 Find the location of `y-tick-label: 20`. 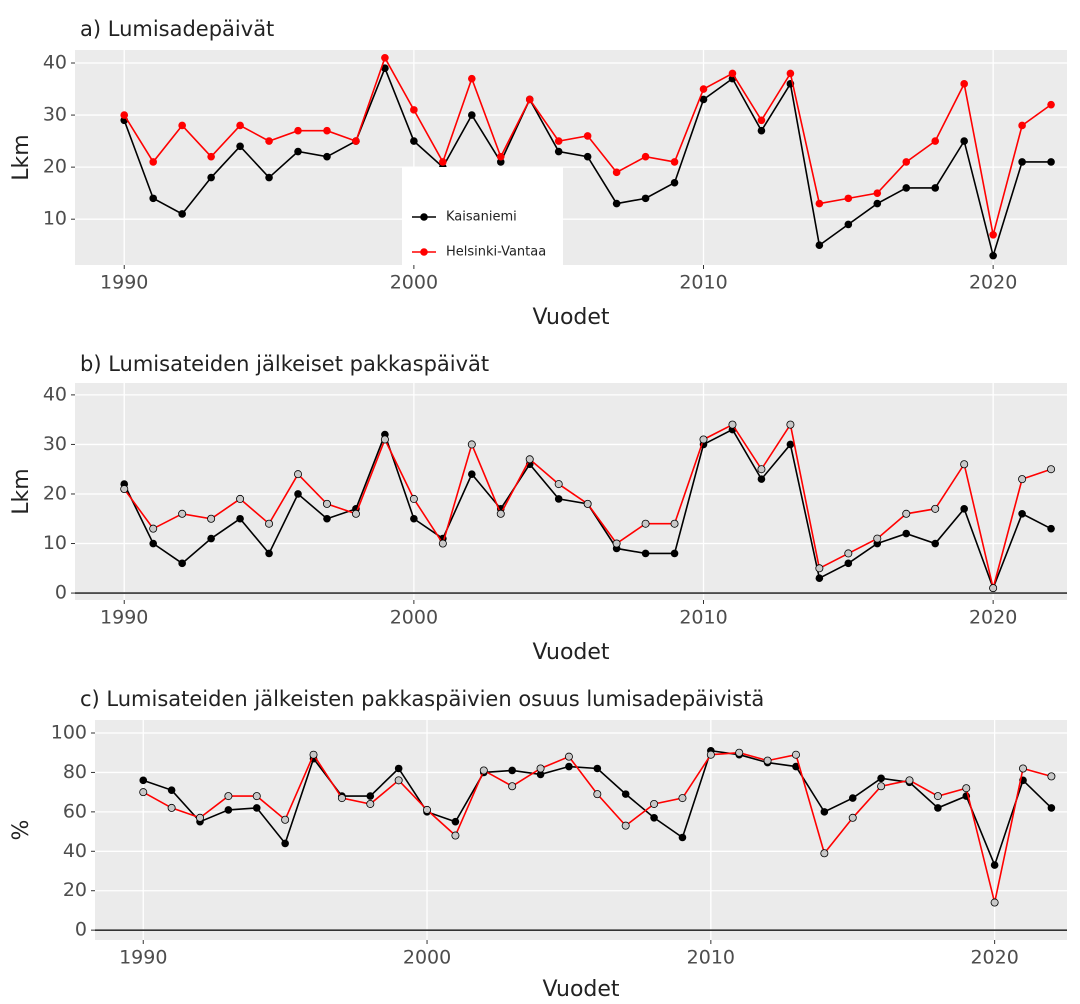

y-tick-label: 20 is located at coordinates (55, 493).